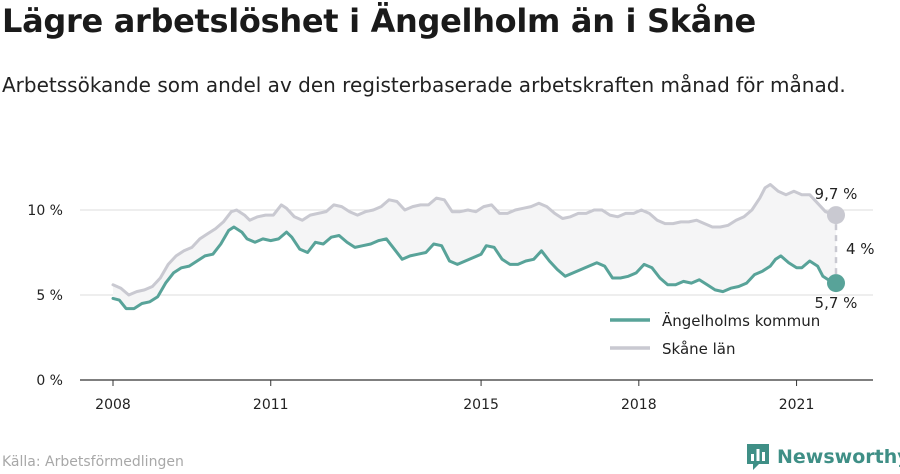 The width and height of the screenshot is (900, 474). I want to click on legend-label: Skåne län, so click(699, 349).